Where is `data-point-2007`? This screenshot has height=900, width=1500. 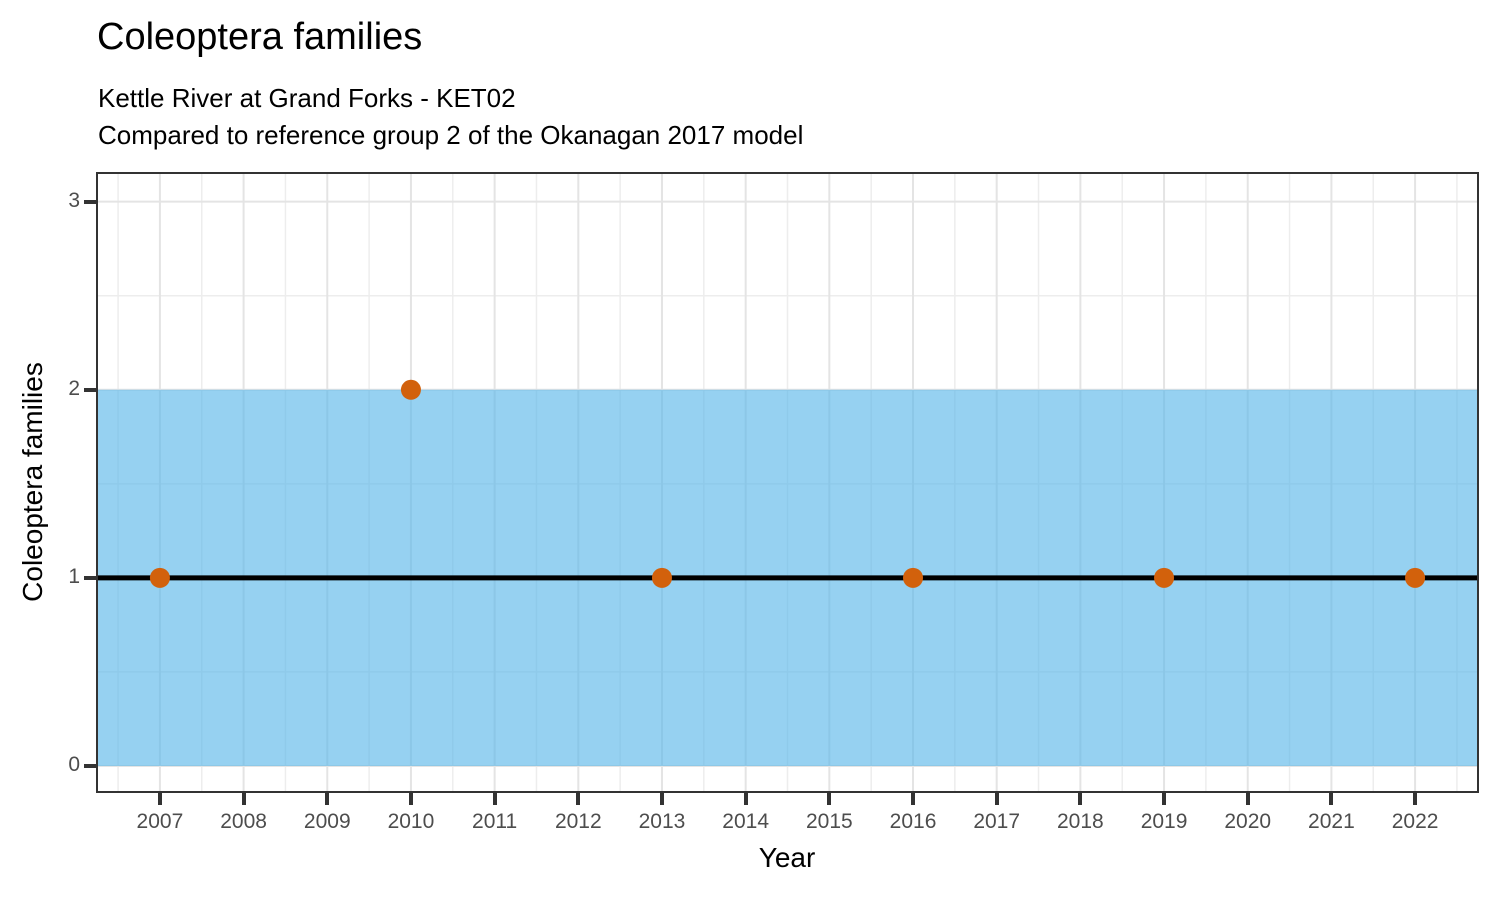 data-point-2007 is located at coordinates (159, 577).